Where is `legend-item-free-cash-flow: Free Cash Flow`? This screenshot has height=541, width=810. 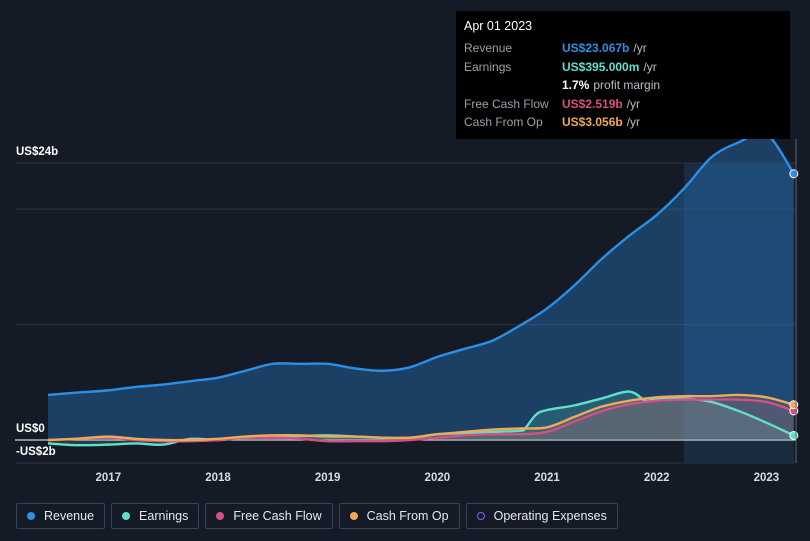
legend-item-free-cash-flow: Free Cash Flow is located at coordinates (269, 516).